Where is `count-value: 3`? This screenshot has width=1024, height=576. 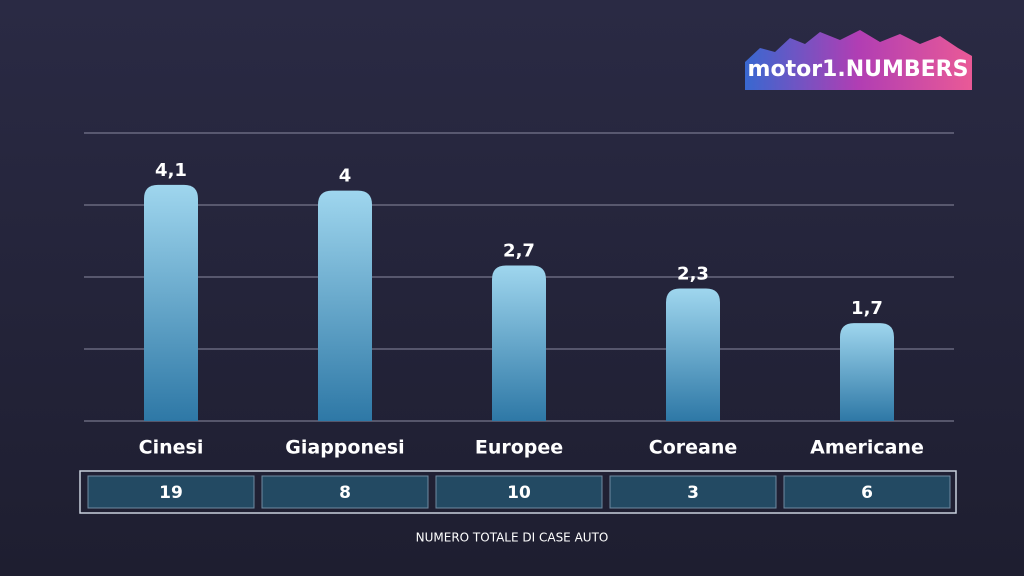
count-value: 3 is located at coordinates (693, 493).